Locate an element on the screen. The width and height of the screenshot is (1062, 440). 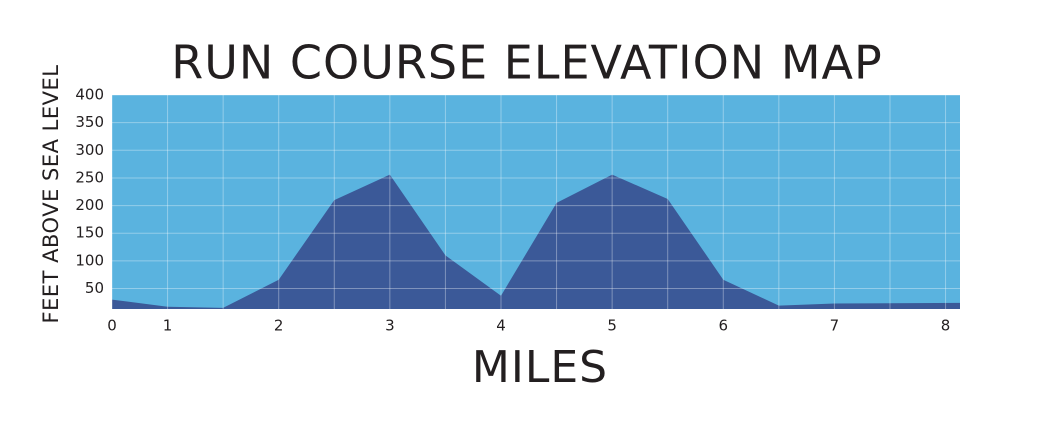
y-tick-label: 250 is located at coordinates (89, 177).